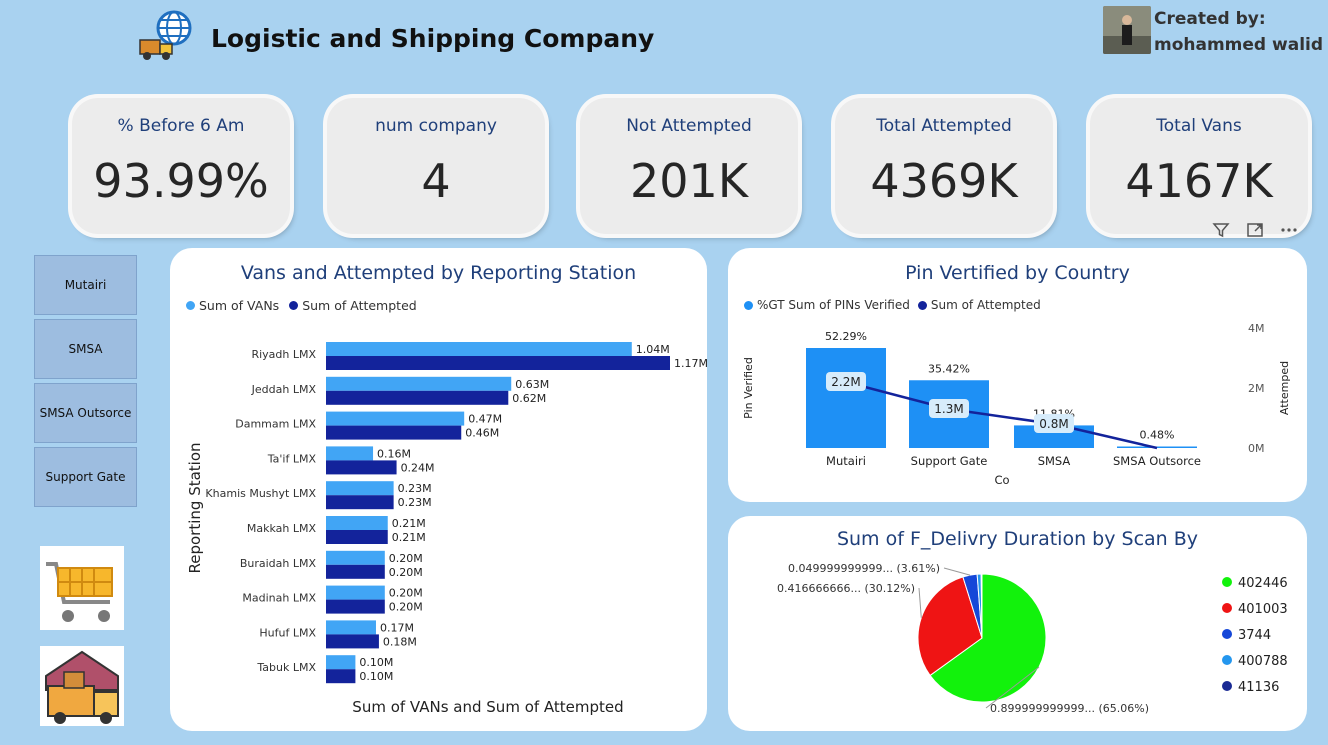 The height and width of the screenshot is (745, 1328). I want to click on filter-icon, so click(1221, 230).